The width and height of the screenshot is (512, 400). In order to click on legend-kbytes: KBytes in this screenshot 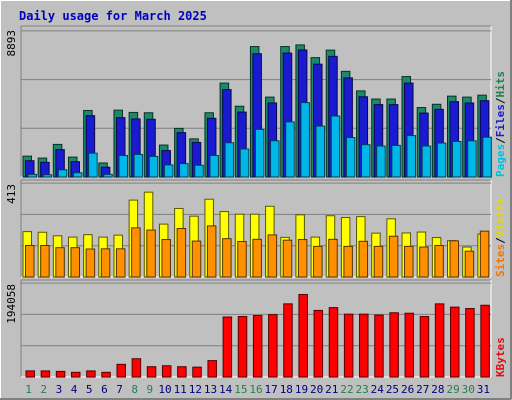, I will do `click(500, 357)`.